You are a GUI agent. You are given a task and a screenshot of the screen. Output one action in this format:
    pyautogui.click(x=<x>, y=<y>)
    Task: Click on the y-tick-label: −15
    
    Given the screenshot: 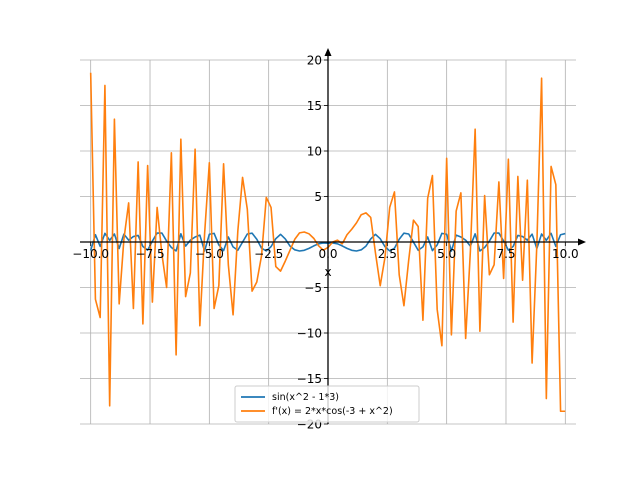 What is the action you would take?
    pyautogui.click(x=309, y=379)
    